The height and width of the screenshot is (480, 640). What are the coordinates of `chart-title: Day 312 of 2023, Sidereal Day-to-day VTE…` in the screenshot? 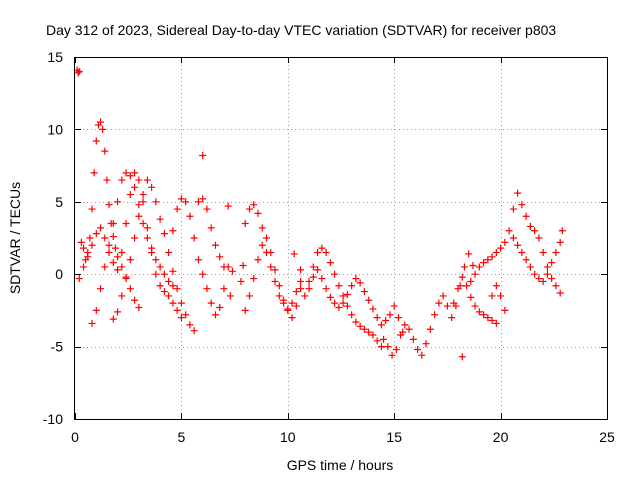 It's located at (301, 30).